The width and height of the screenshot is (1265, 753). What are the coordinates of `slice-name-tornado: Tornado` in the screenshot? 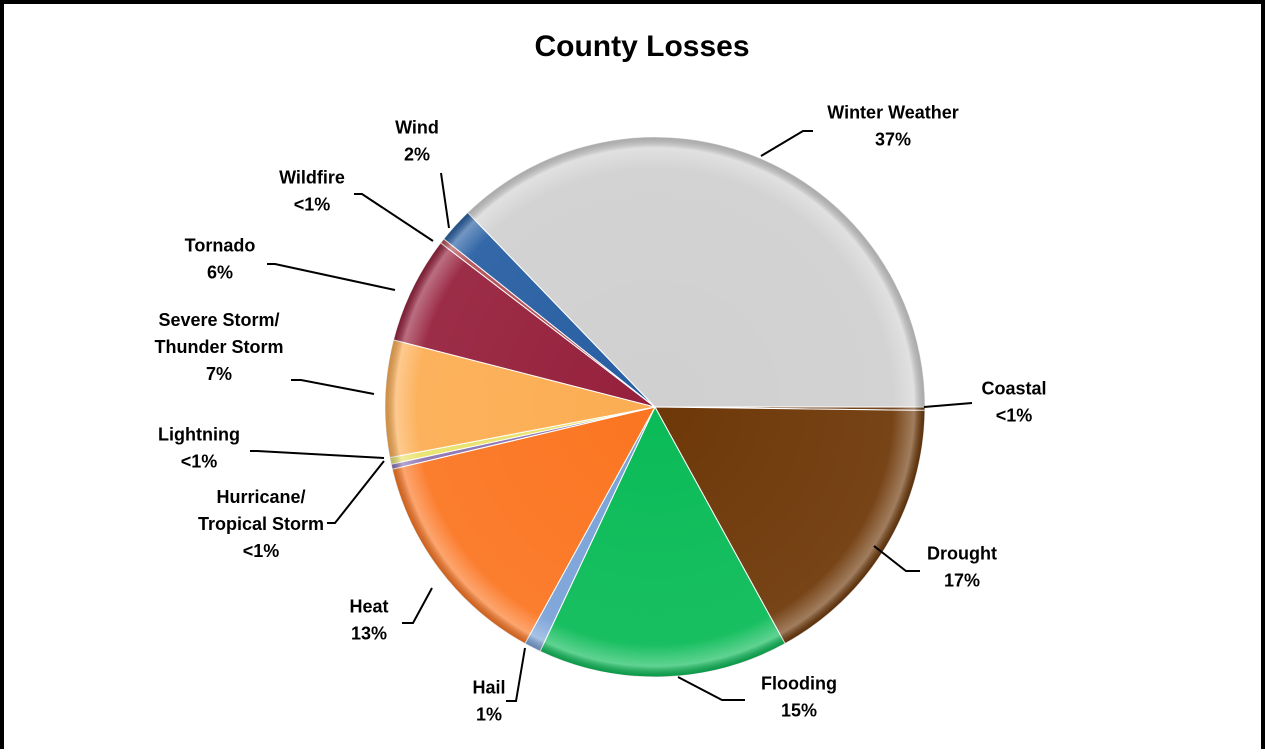 It's located at (220, 246).